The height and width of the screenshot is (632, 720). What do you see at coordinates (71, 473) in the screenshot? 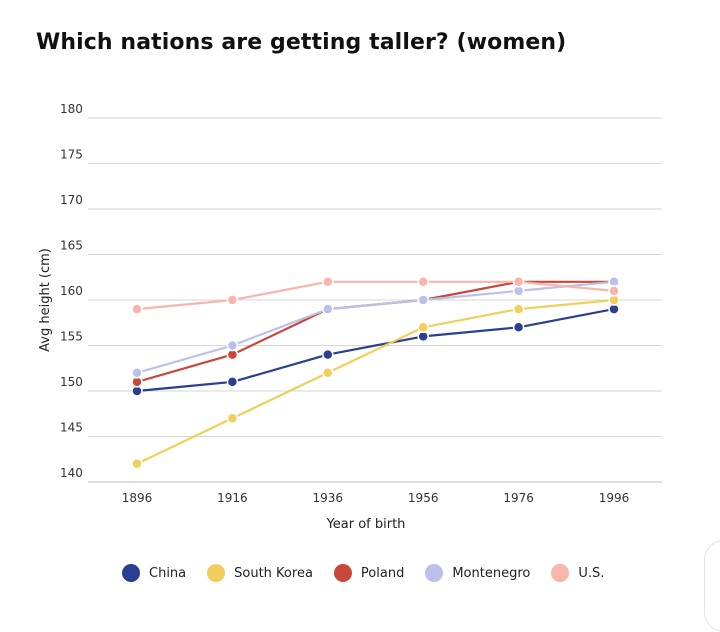
I see `y-tick-label: 140` at bounding box center [71, 473].